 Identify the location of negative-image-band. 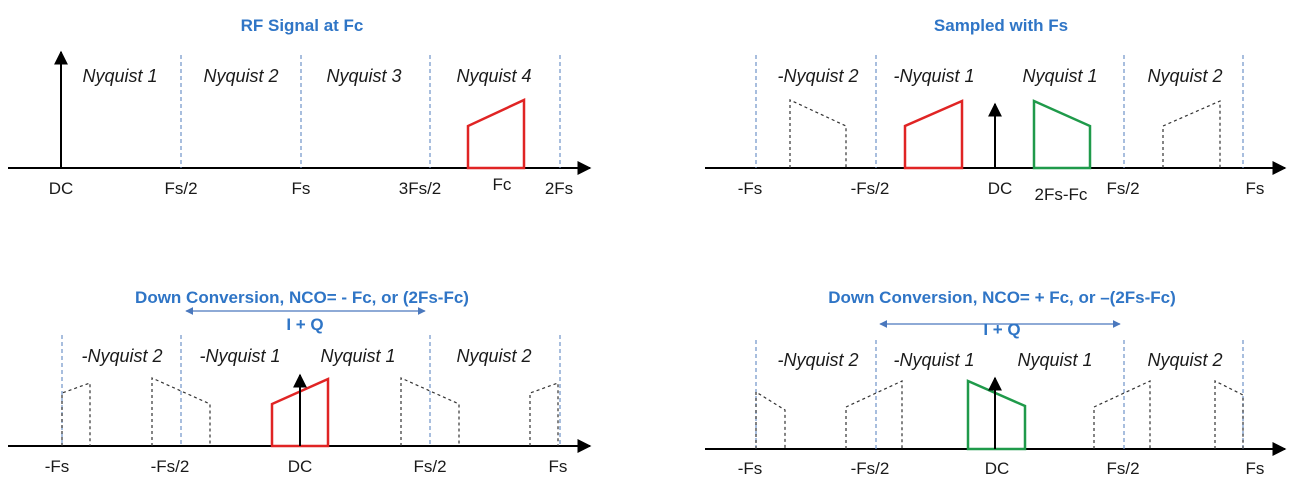
(933, 134).